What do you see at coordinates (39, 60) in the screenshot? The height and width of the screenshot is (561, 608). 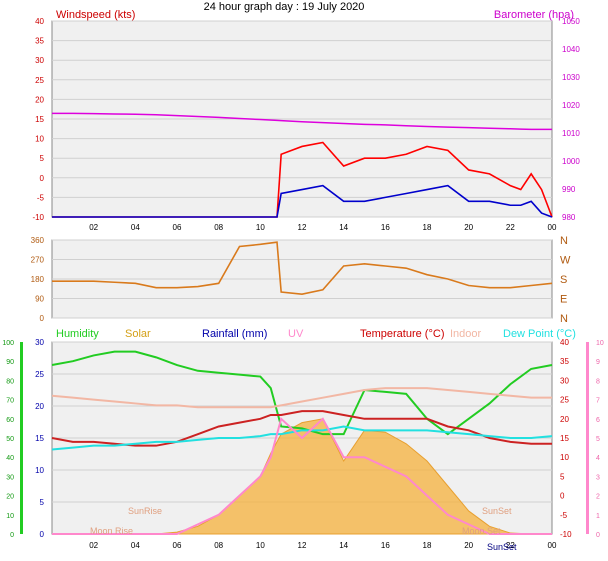 I see `wind-tick-label: 30` at bounding box center [39, 60].